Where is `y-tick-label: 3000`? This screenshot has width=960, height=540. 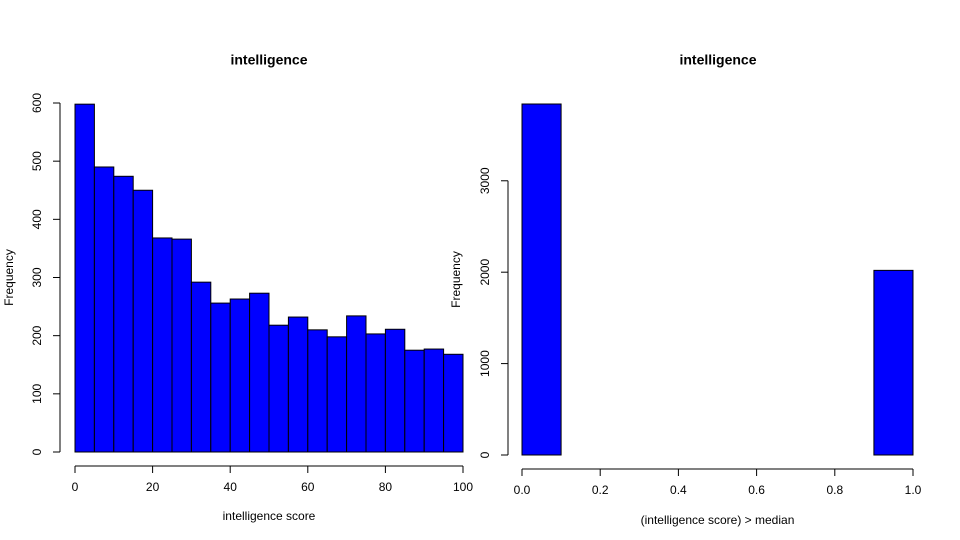 y-tick-label: 3000 is located at coordinates (485, 180).